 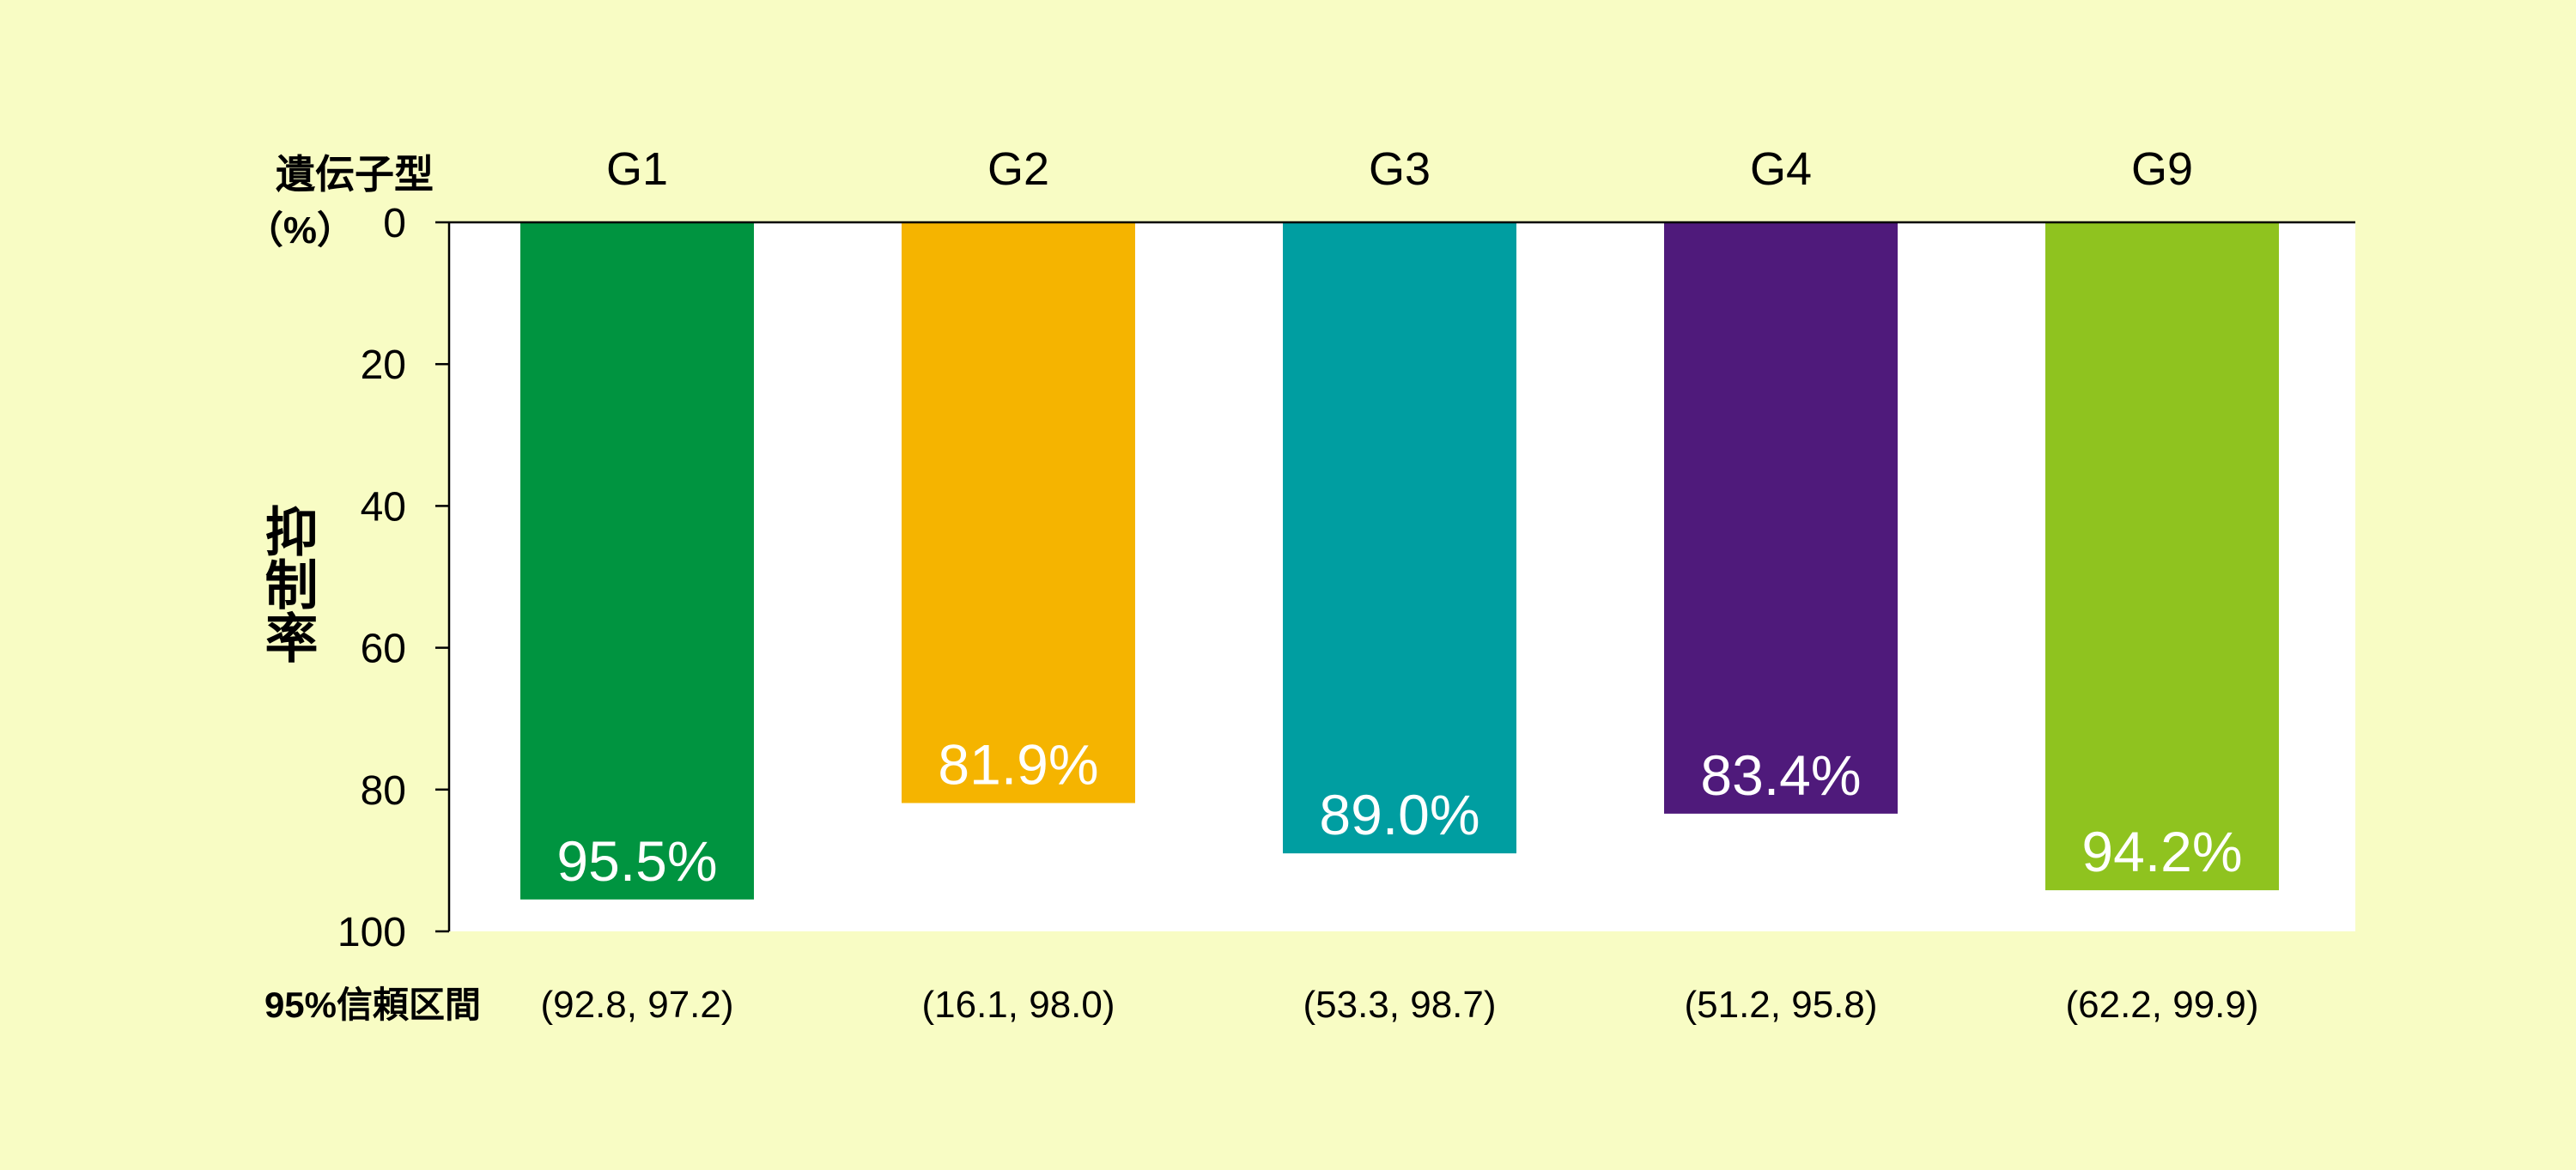 What do you see at coordinates (1400, 538) in the screenshot?
I see `bar-g3` at bounding box center [1400, 538].